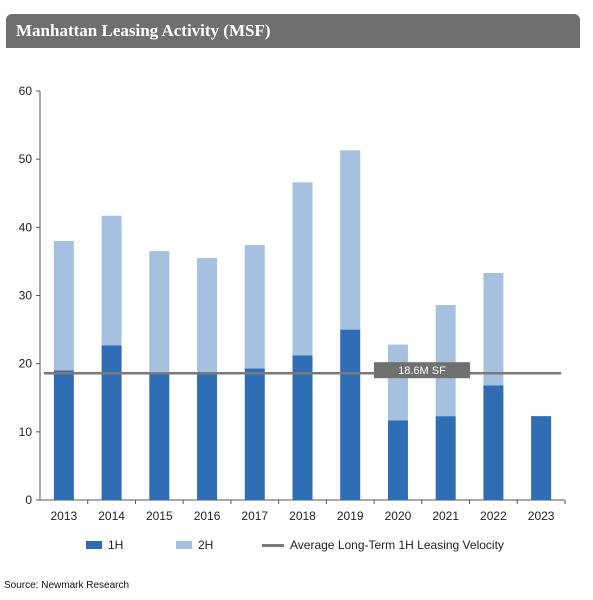  What do you see at coordinates (184, 545) in the screenshot?
I see `legend-swatch-2h` at bounding box center [184, 545].